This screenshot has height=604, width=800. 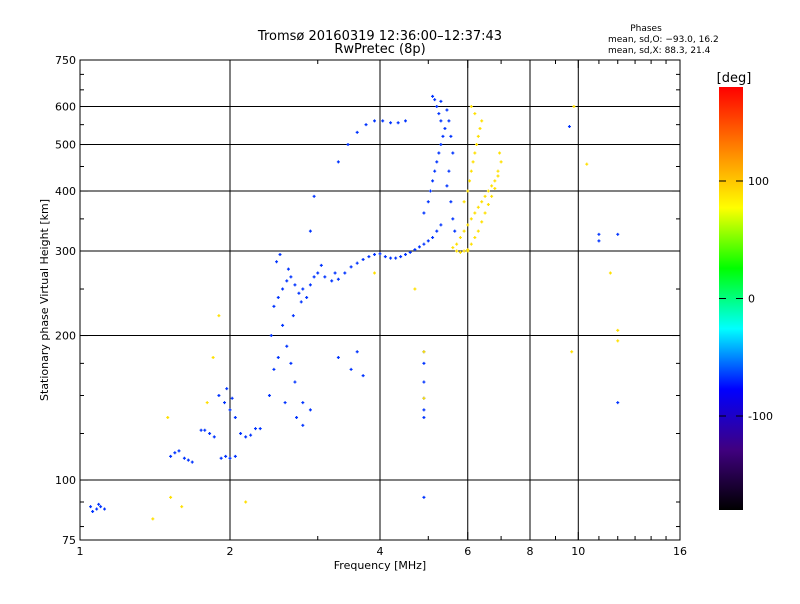 I want to click on stats-line-x: mean, sd,X: 88.3, 21.4, so click(x=659, y=51).